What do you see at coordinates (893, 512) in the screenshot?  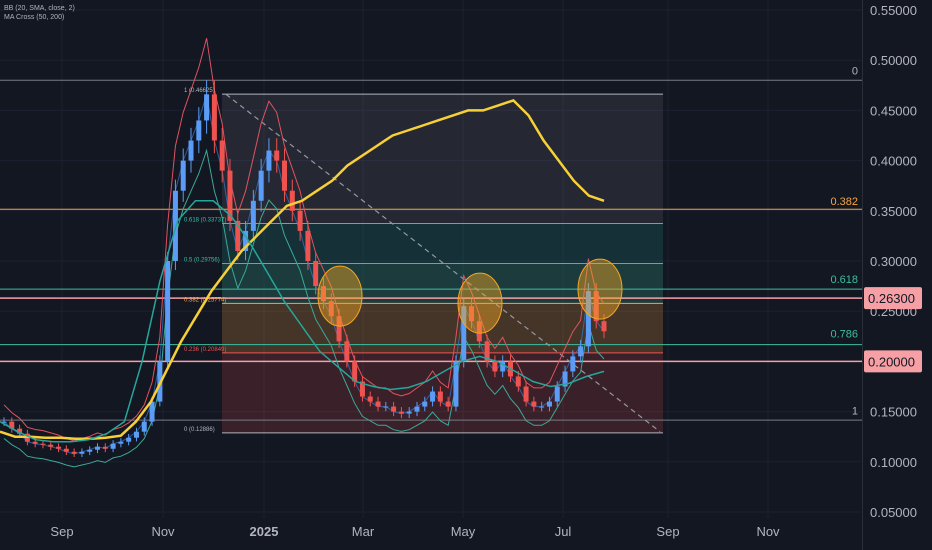 I see `y-tick-label: 0.05000` at bounding box center [893, 512].